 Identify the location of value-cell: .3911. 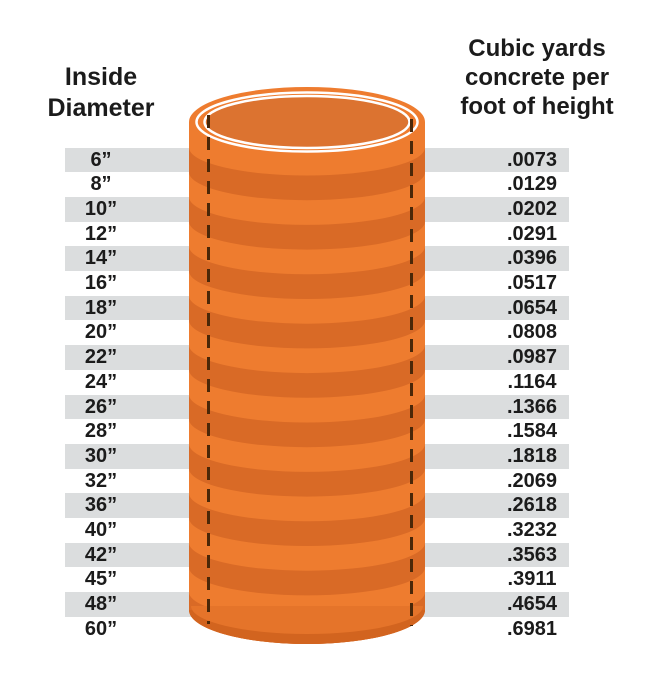
(532, 579).